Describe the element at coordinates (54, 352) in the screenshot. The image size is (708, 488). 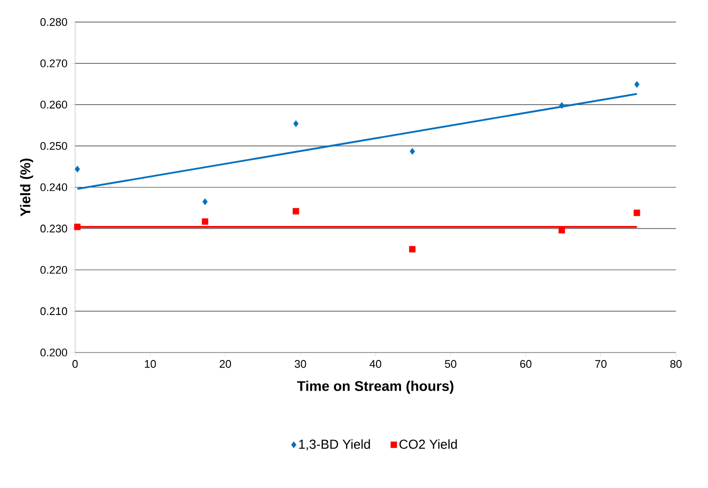
I see `y-tick-label: 0.200` at that location.